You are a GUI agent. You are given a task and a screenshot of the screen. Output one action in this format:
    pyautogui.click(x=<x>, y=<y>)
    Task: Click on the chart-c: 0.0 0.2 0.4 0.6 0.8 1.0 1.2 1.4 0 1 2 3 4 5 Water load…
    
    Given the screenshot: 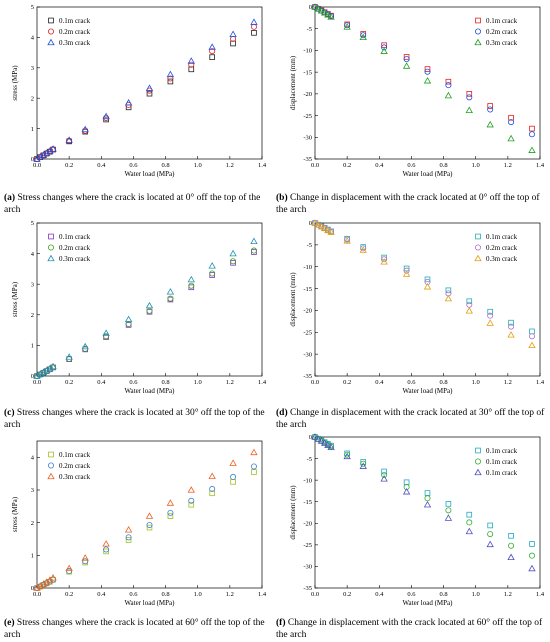 What is the action you would take?
    pyautogui.click(x=139, y=307)
    